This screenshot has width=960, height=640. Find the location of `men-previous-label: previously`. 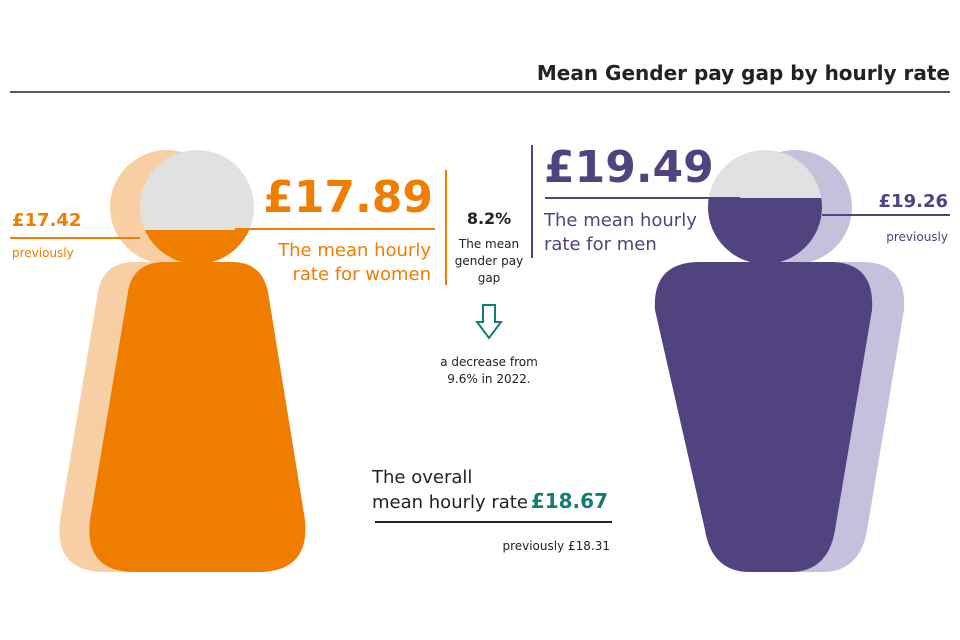

men-previous-label: previously is located at coordinates (917, 237).